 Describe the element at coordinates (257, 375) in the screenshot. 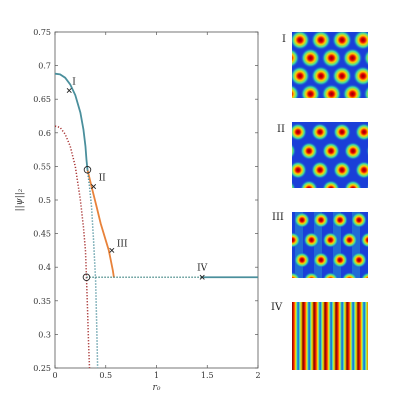

I see `x-tick-label: 2` at that location.